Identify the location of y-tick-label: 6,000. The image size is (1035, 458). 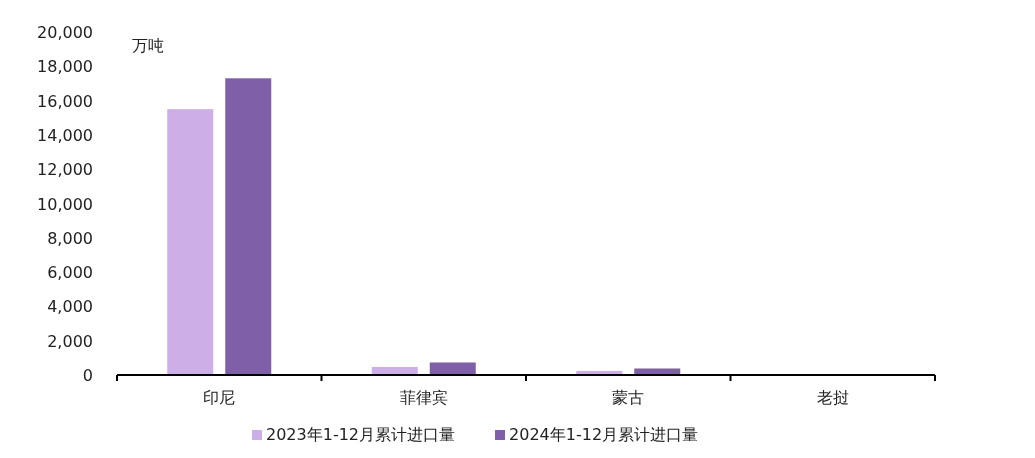
(70, 273).